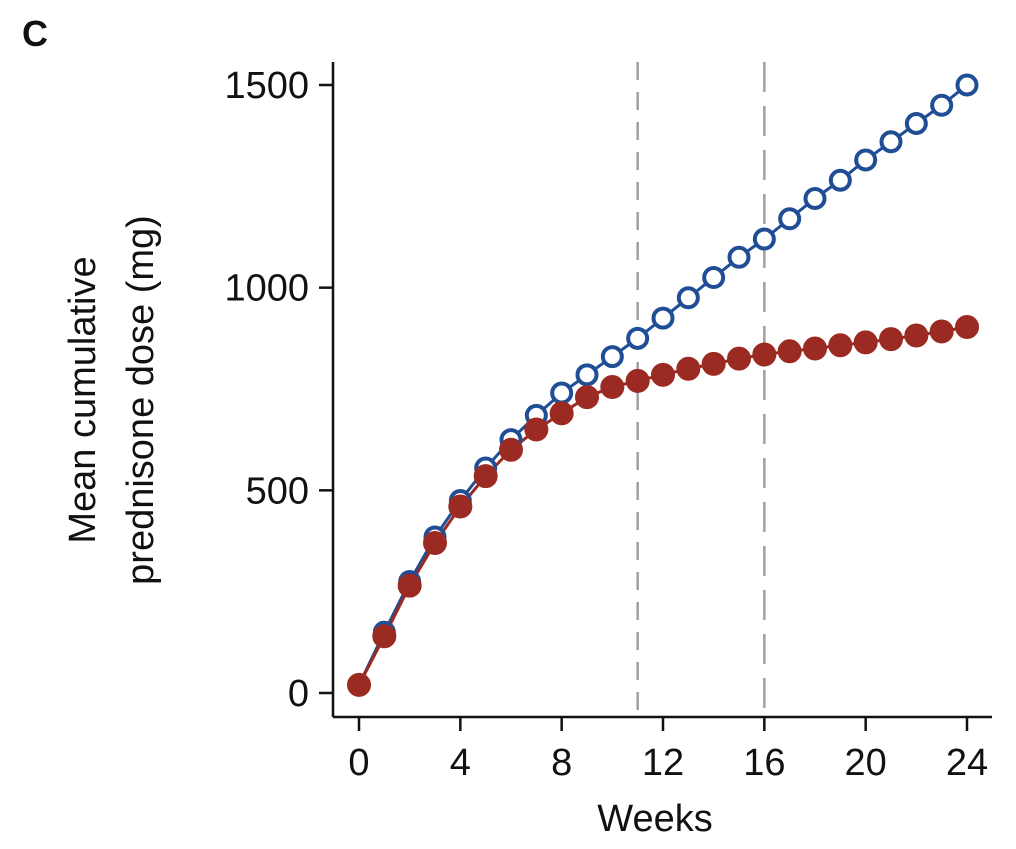 The height and width of the screenshot is (849, 1016). Describe the element at coordinates (358, 763) in the screenshot. I see `x-tick-label: 0` at that location.